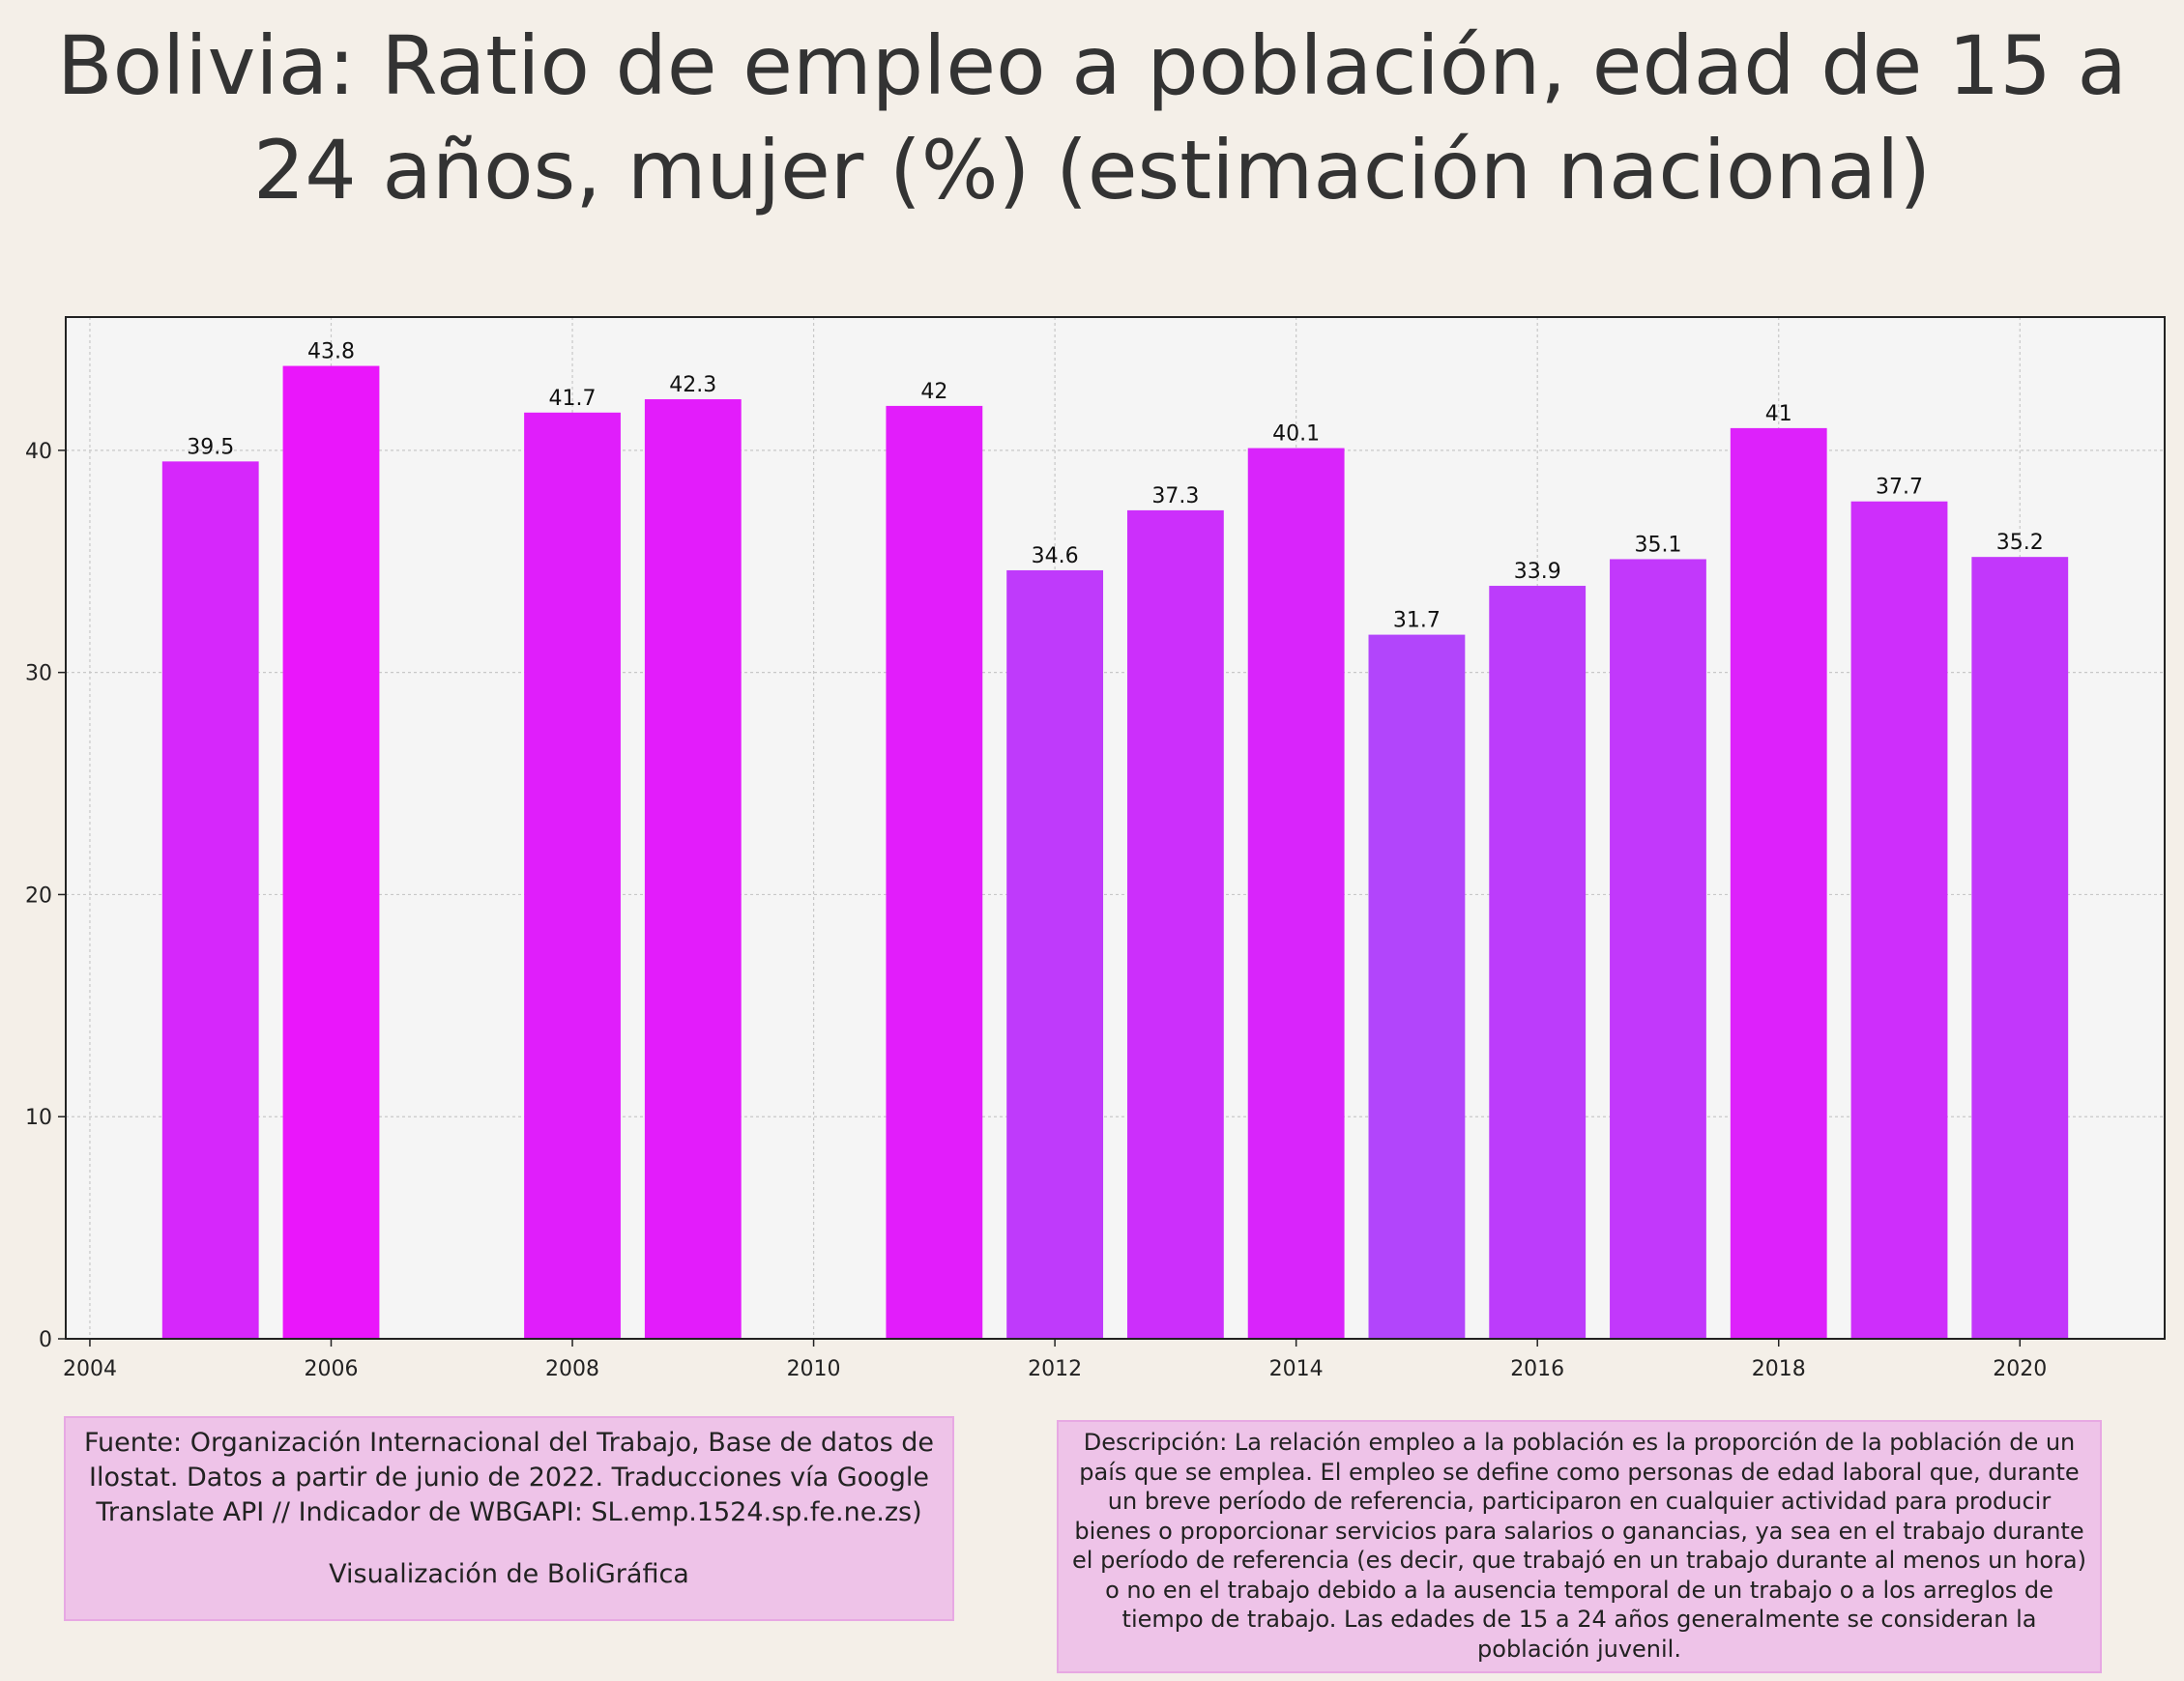 The width and height of the screenshot is (2184, 1681). Describe the element at coordinates (1779, 1369) in the screenshot. I see `x-tick-label: 2018` at that location.